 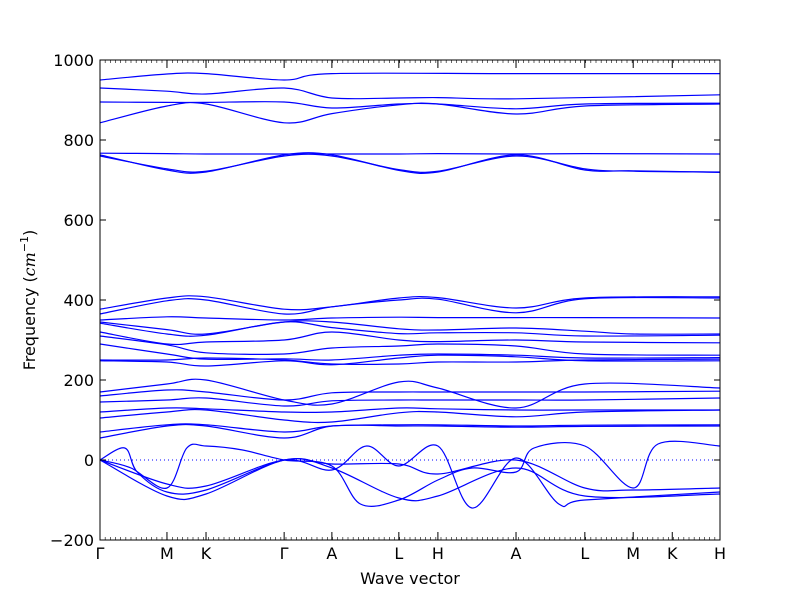 What do you see at coordinates (72, 540) in the screenshot?
I see `y-tick-label: −200` at bounding box center [72, 540].